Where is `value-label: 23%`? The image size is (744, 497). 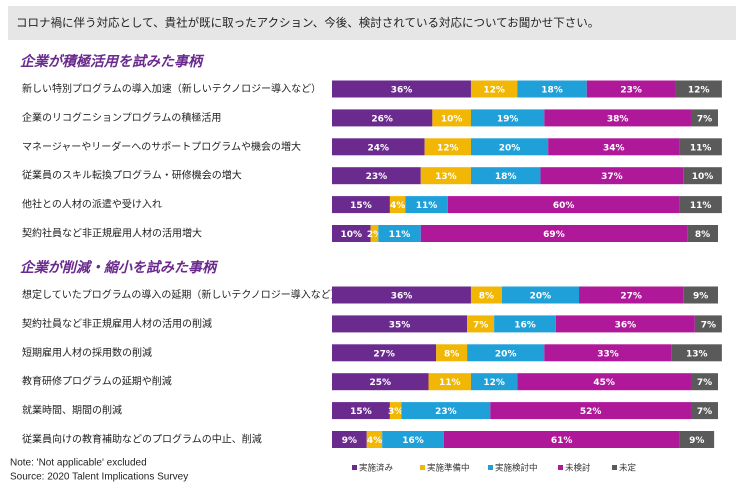
value-label: 23% is located at coordinates (377, 177).